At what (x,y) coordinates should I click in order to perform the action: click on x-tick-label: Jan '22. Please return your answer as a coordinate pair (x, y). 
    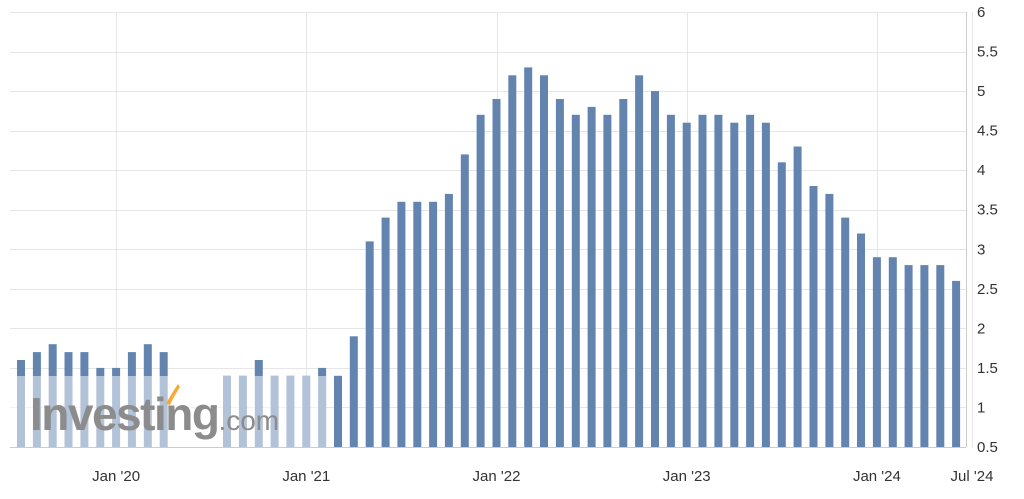
    Looking at the image, I should click on (497, 476).